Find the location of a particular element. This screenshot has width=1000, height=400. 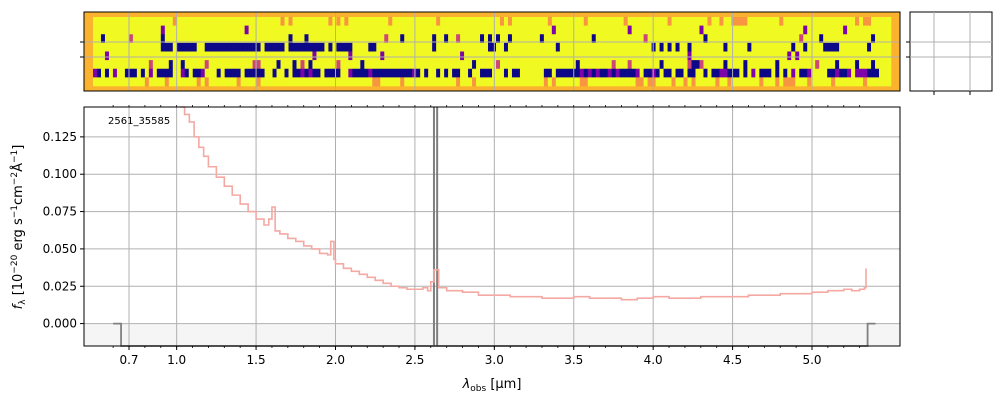

y-label-exp1: −20 is located at coordinates (15, 263).